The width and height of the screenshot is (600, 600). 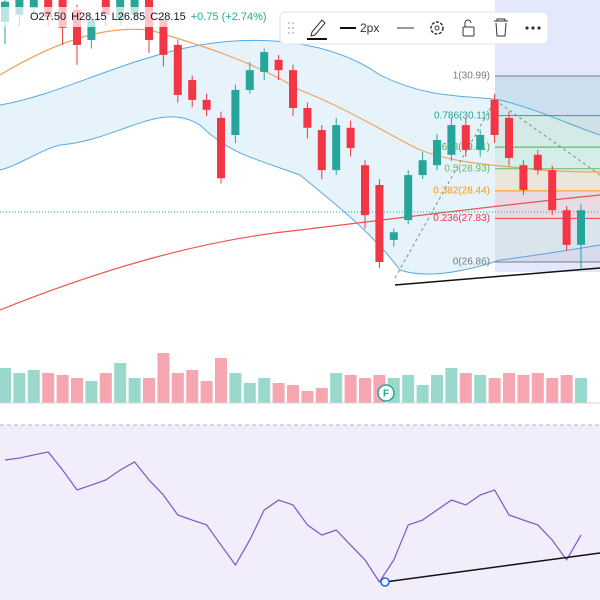 I want to click on header-backdrop, so click(x=124, y=17).